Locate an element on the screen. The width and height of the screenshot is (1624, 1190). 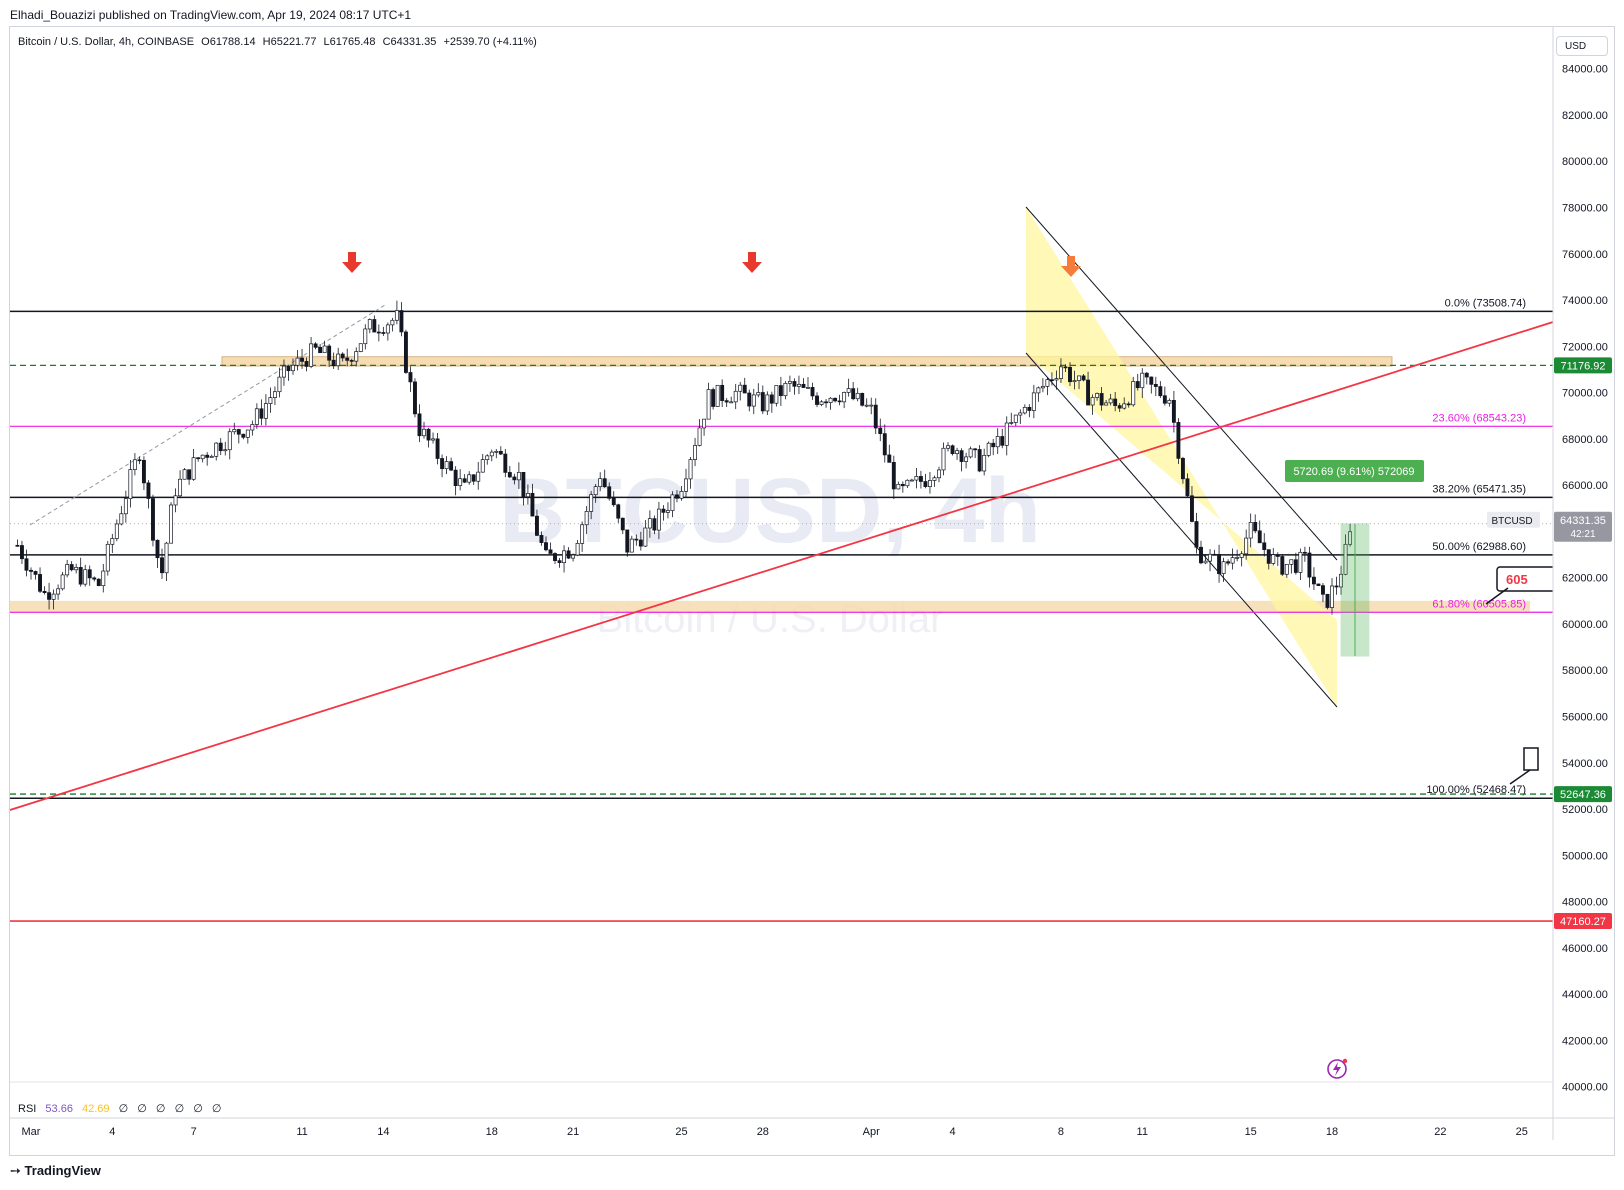
channel-lower-line is located at coordinates (1181, 530).